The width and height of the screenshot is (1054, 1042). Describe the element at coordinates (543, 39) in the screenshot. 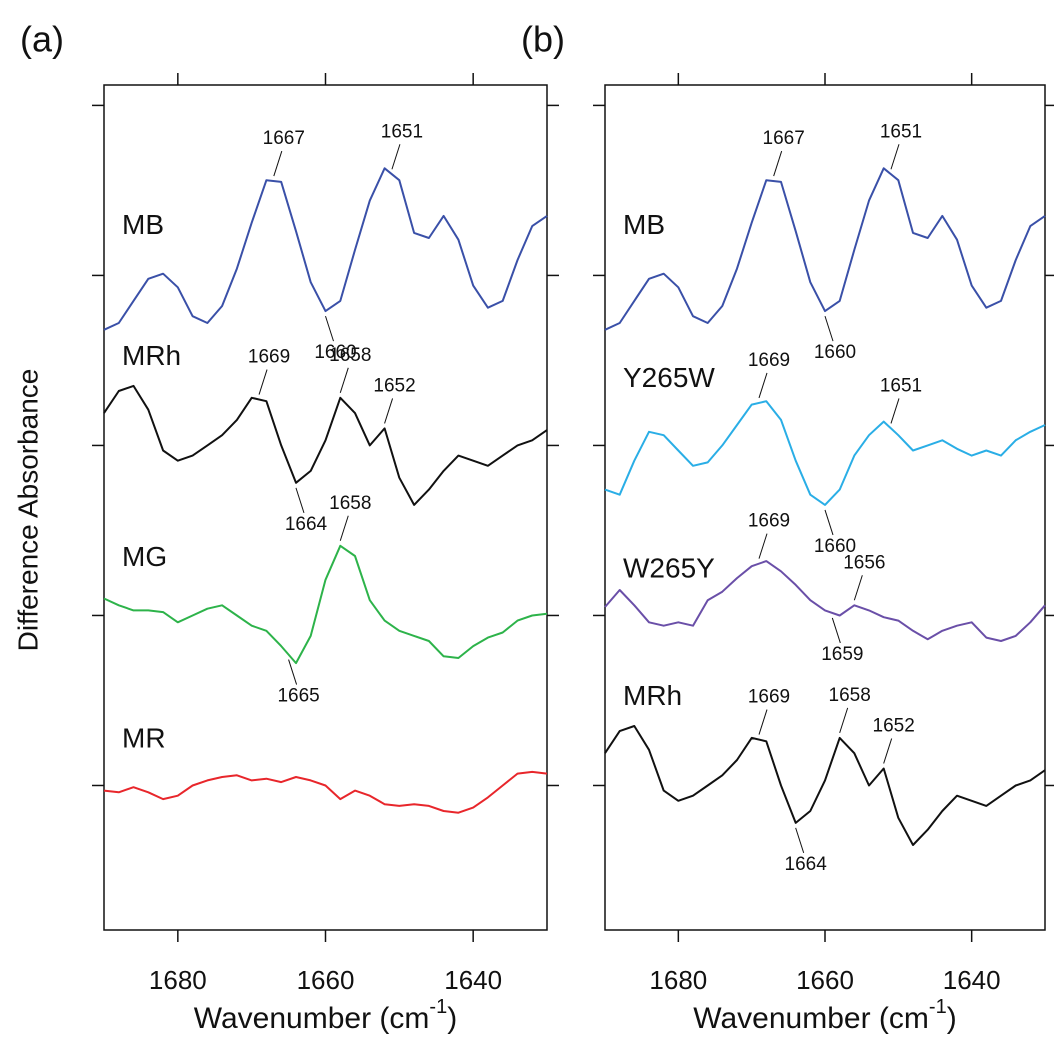

I see `panel-title: (b)` at that location.